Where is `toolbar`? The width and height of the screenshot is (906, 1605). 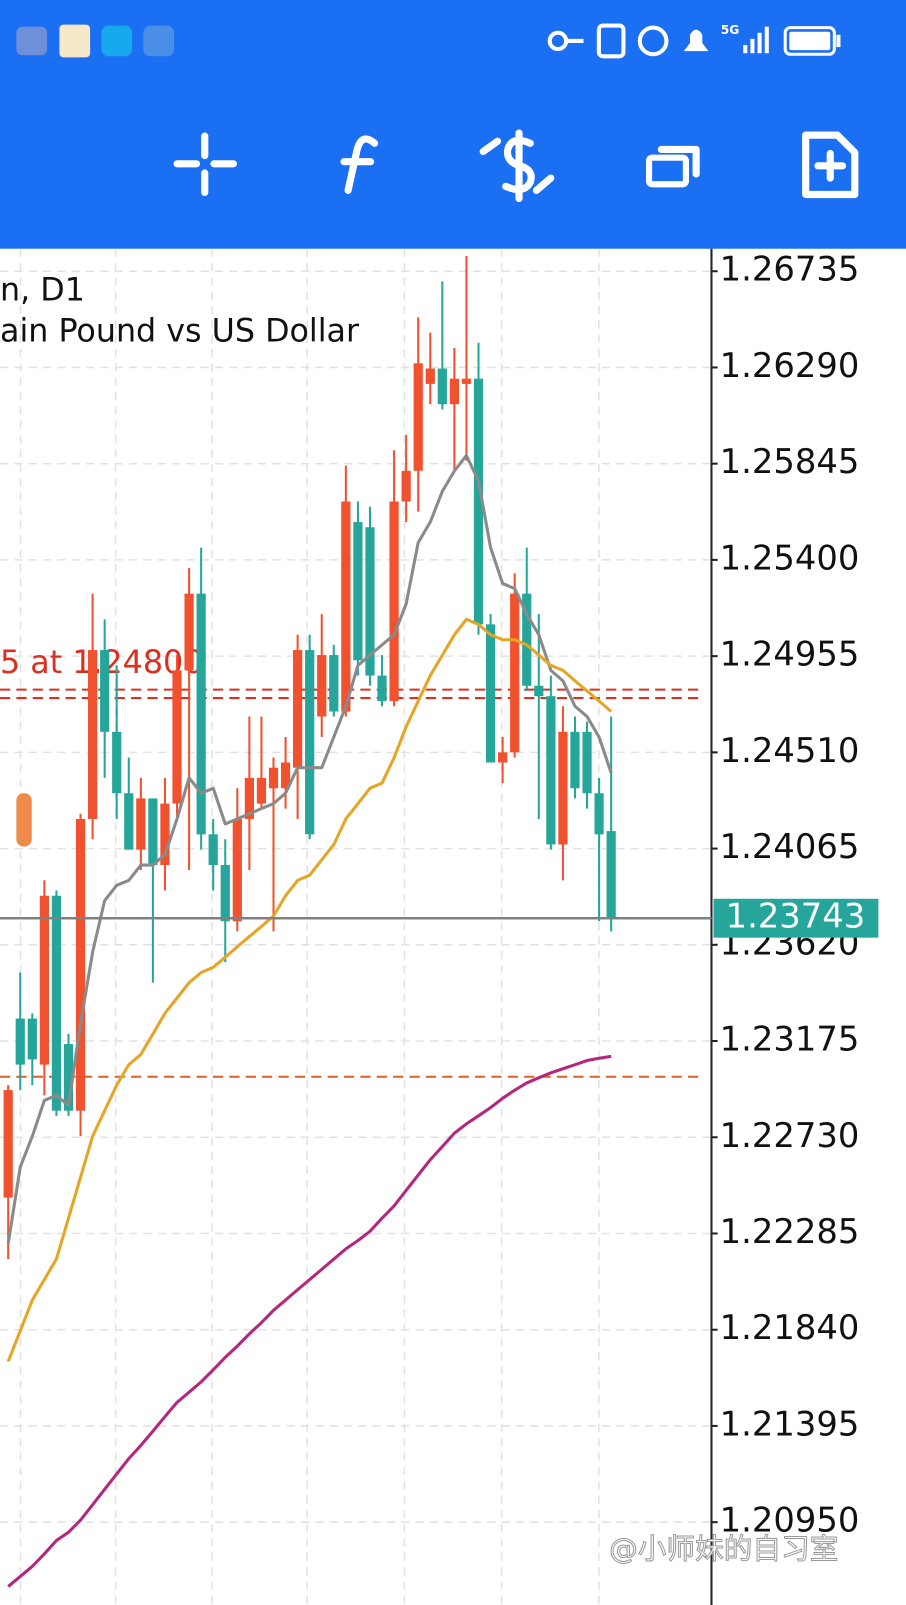 toolbar is located at coordinates (516, 166).